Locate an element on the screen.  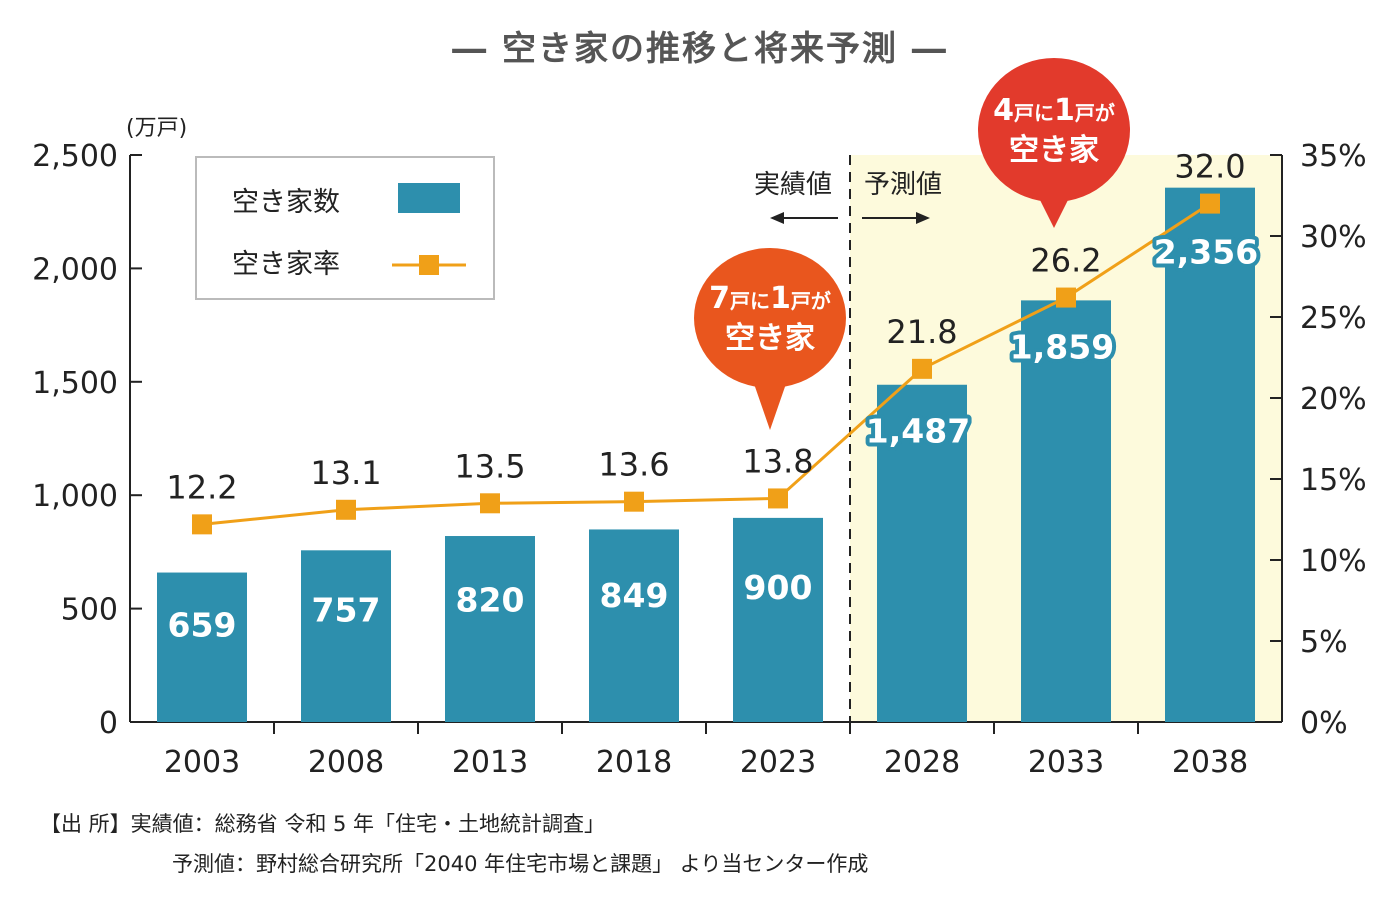
y-right-tick-label: 20% is located at coordinates (1333, 399).